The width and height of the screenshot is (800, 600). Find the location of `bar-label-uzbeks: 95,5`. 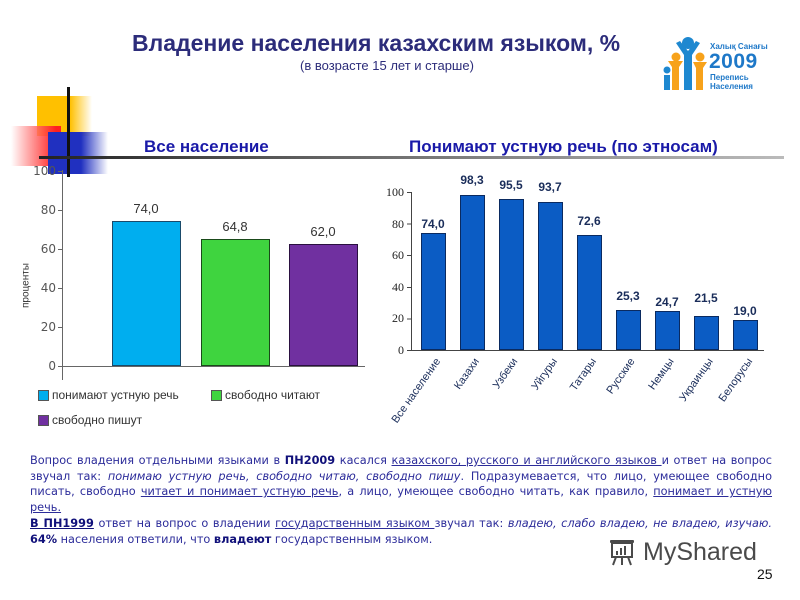

bar-label-uzbeks: 95,5 is located at coordinates (511, 185).